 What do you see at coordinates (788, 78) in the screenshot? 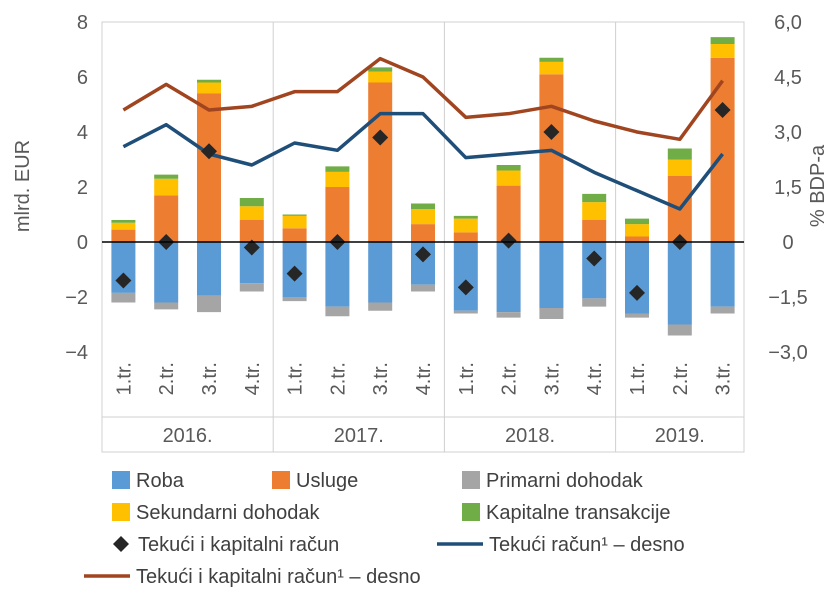
I see `y-right-tick-label: 4,5` at bounding box center [788, 78].